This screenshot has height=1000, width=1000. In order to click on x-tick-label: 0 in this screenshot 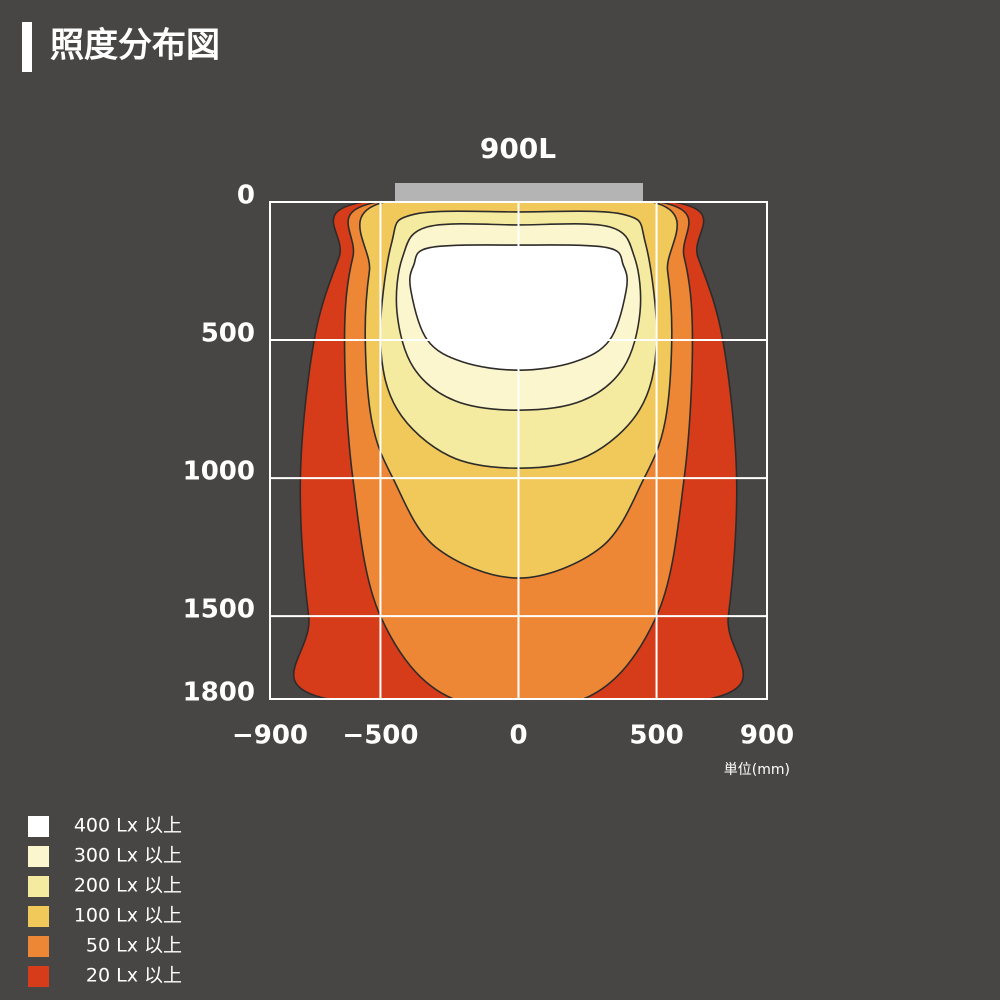, I will do `click(518, 736)`.